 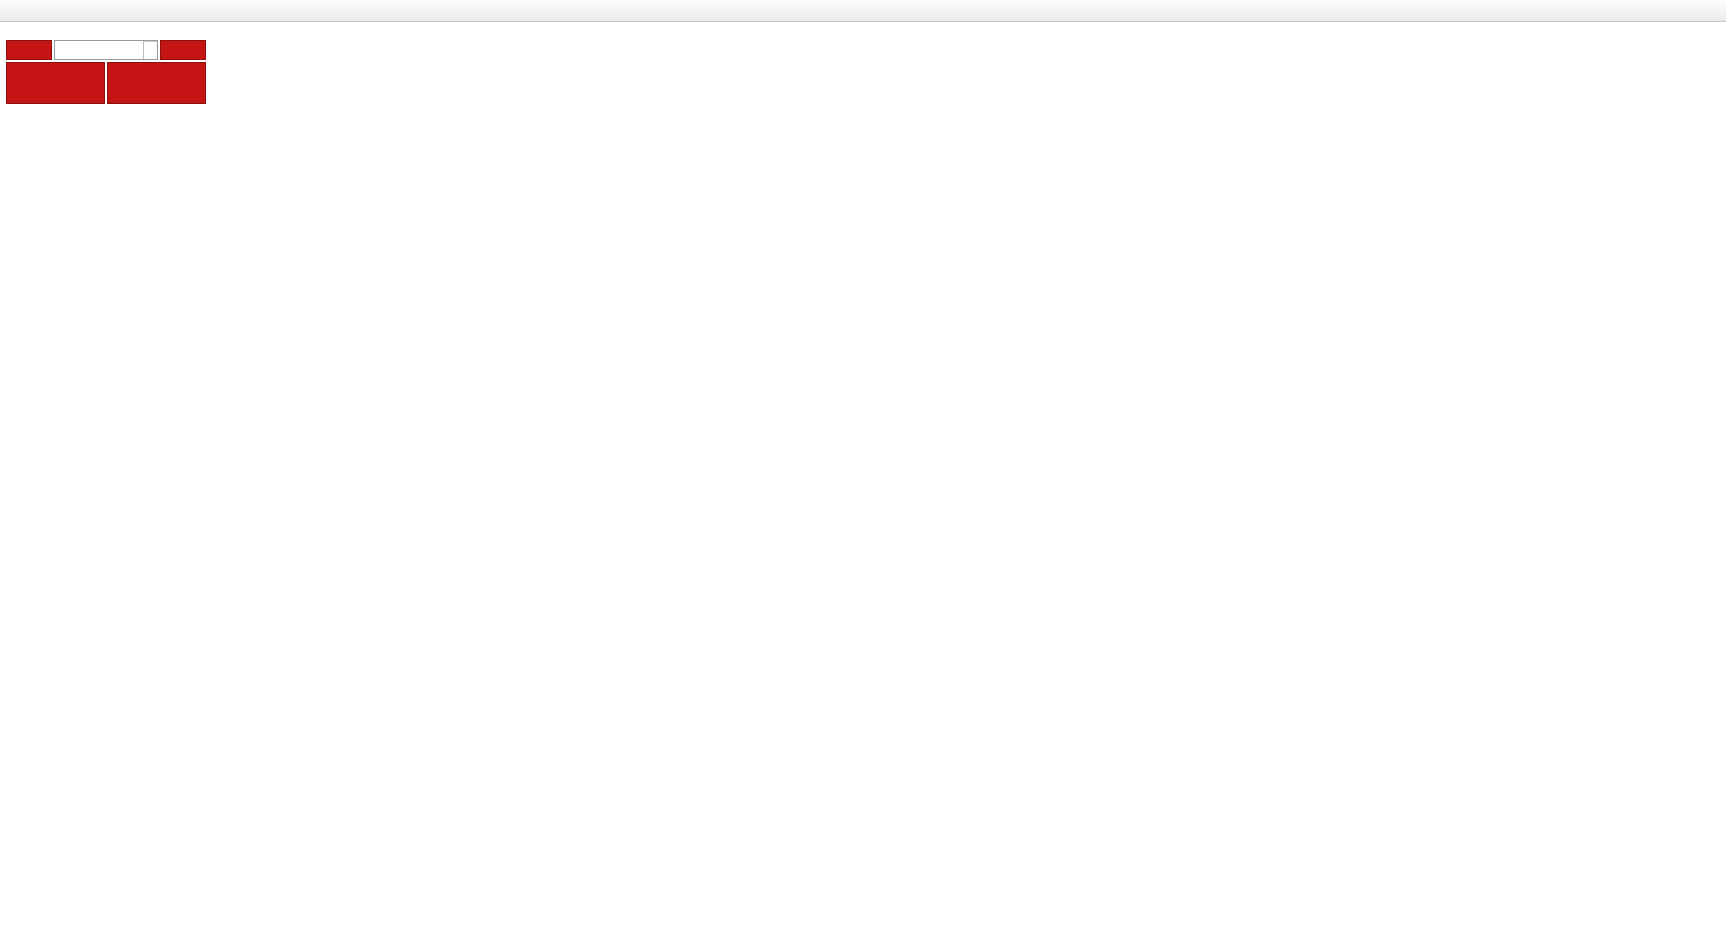 I want to click on one-click-trading-panel, so click(x=106, y=72).